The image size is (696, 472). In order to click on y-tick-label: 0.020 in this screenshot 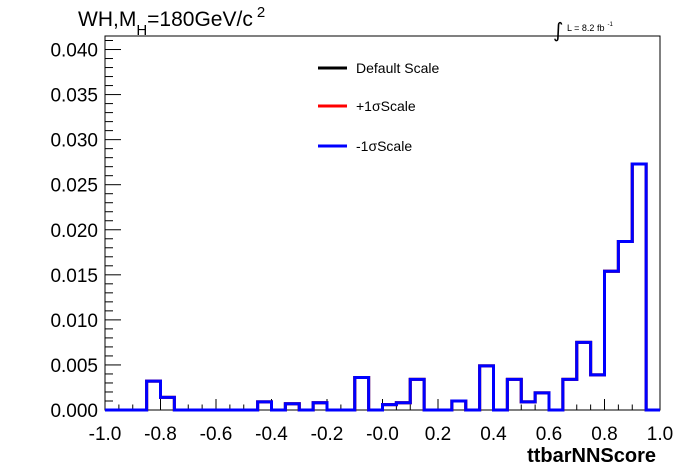, I will do `click(74, 231)`.